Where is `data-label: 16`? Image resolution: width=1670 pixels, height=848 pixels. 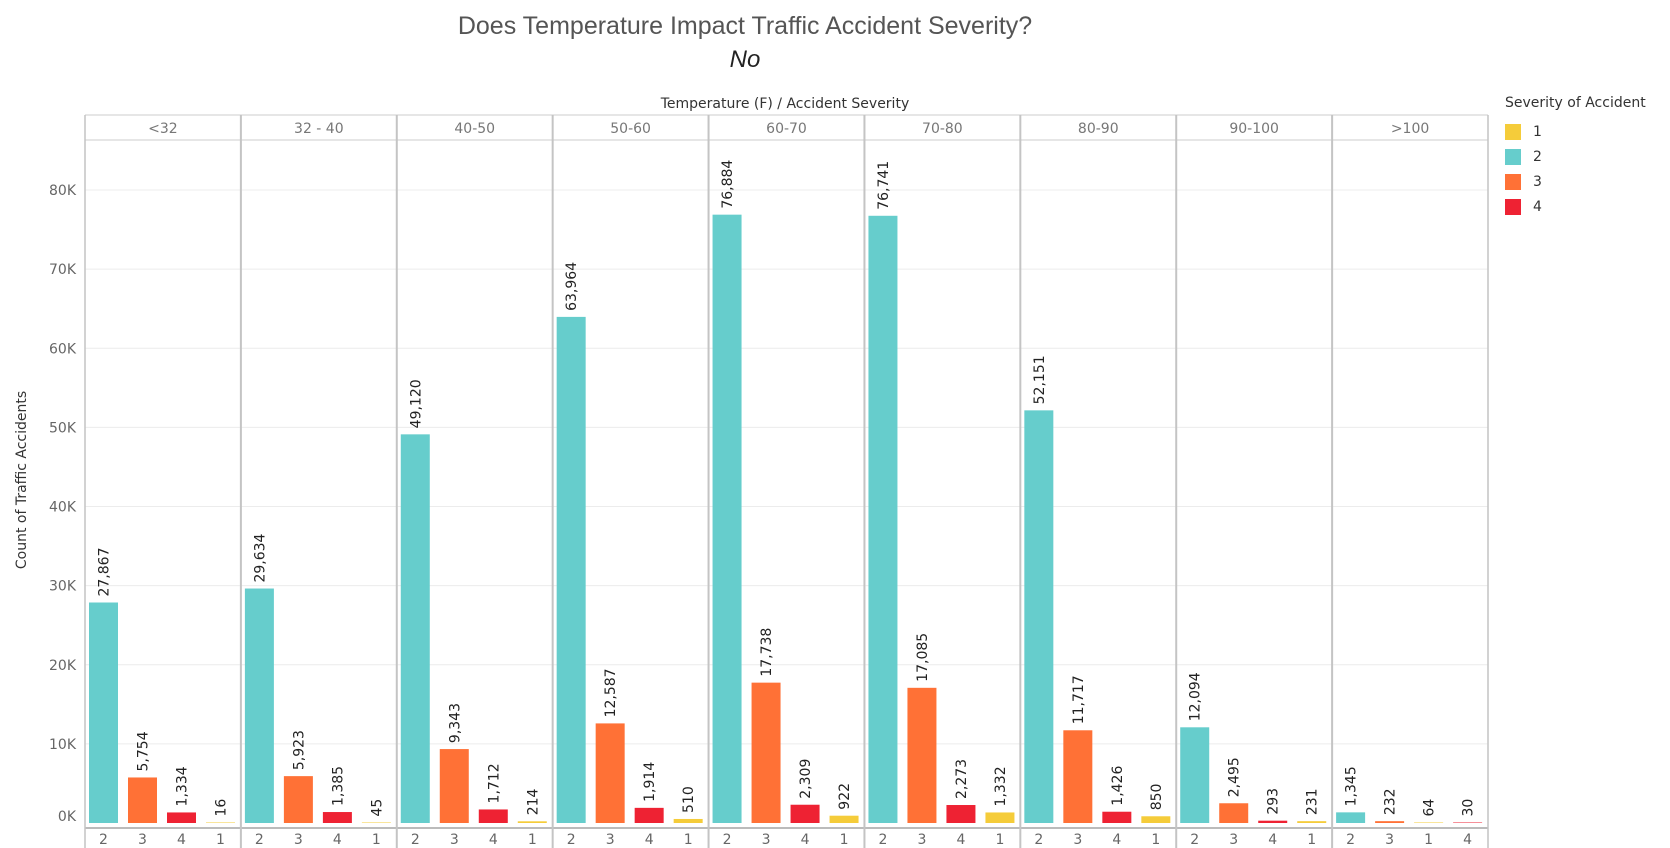 data-label: 16 is located at coordinates (222, 808).